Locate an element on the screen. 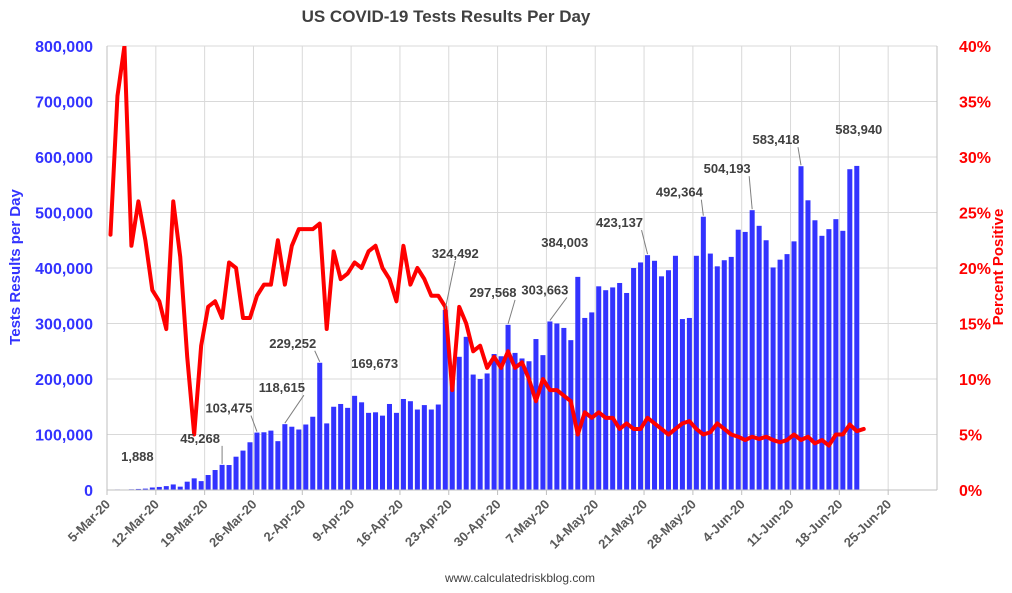  data-label: 229,252 is located at coordinates (292, 343).